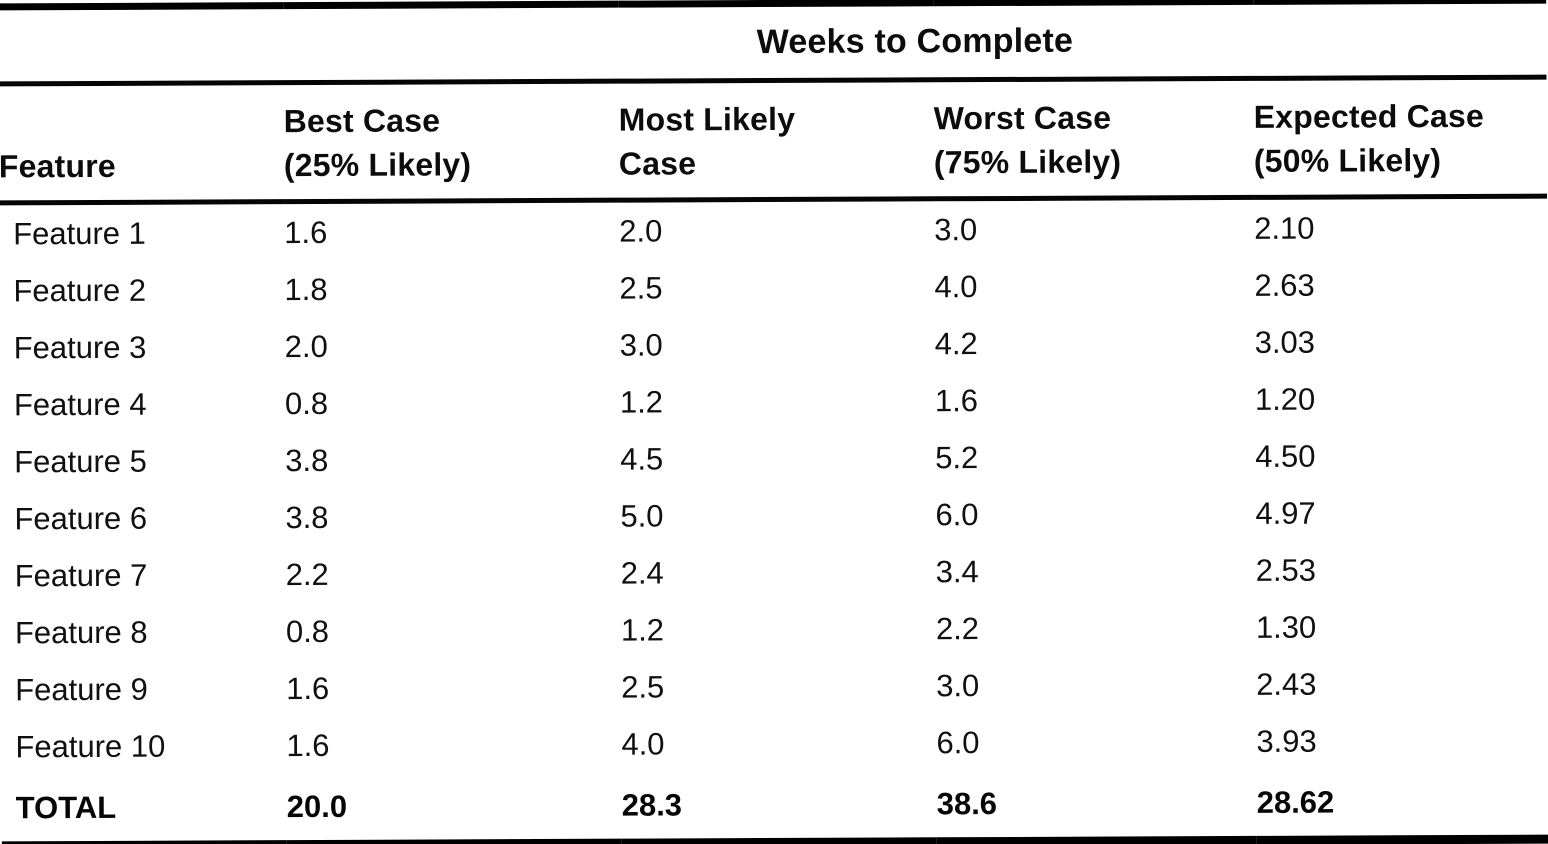  I want to click on feature-cell: Feature 4, so click(80, 404).